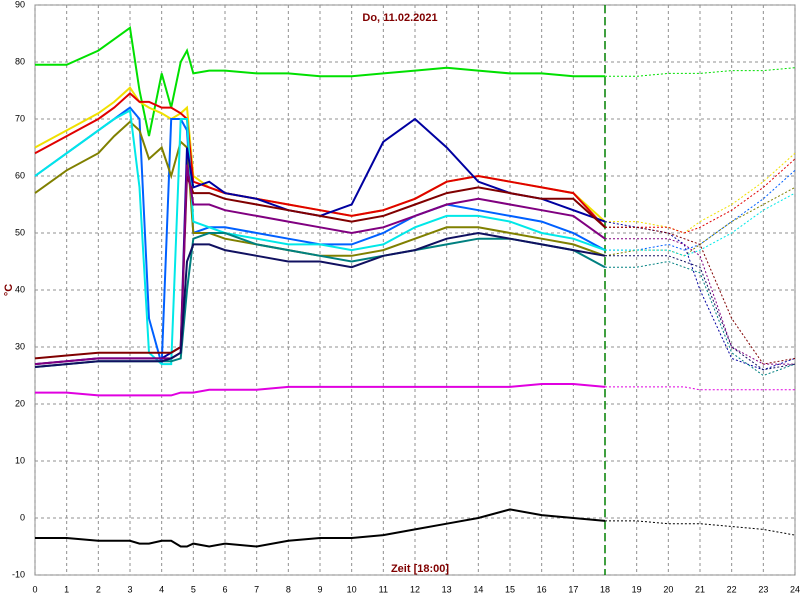 This screenshot has width=800, height=605. I want to click on x-tick-label: 24, so click(795, 589).